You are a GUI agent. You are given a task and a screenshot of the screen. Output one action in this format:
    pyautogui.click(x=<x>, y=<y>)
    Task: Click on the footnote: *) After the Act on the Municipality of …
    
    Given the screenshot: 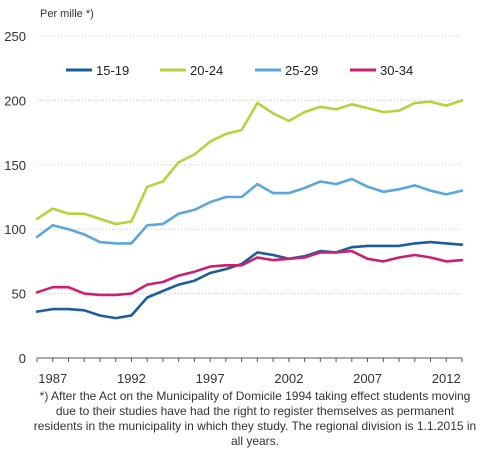 What is the action you would take?
    pyautogui.click(x=255, y=418)
    